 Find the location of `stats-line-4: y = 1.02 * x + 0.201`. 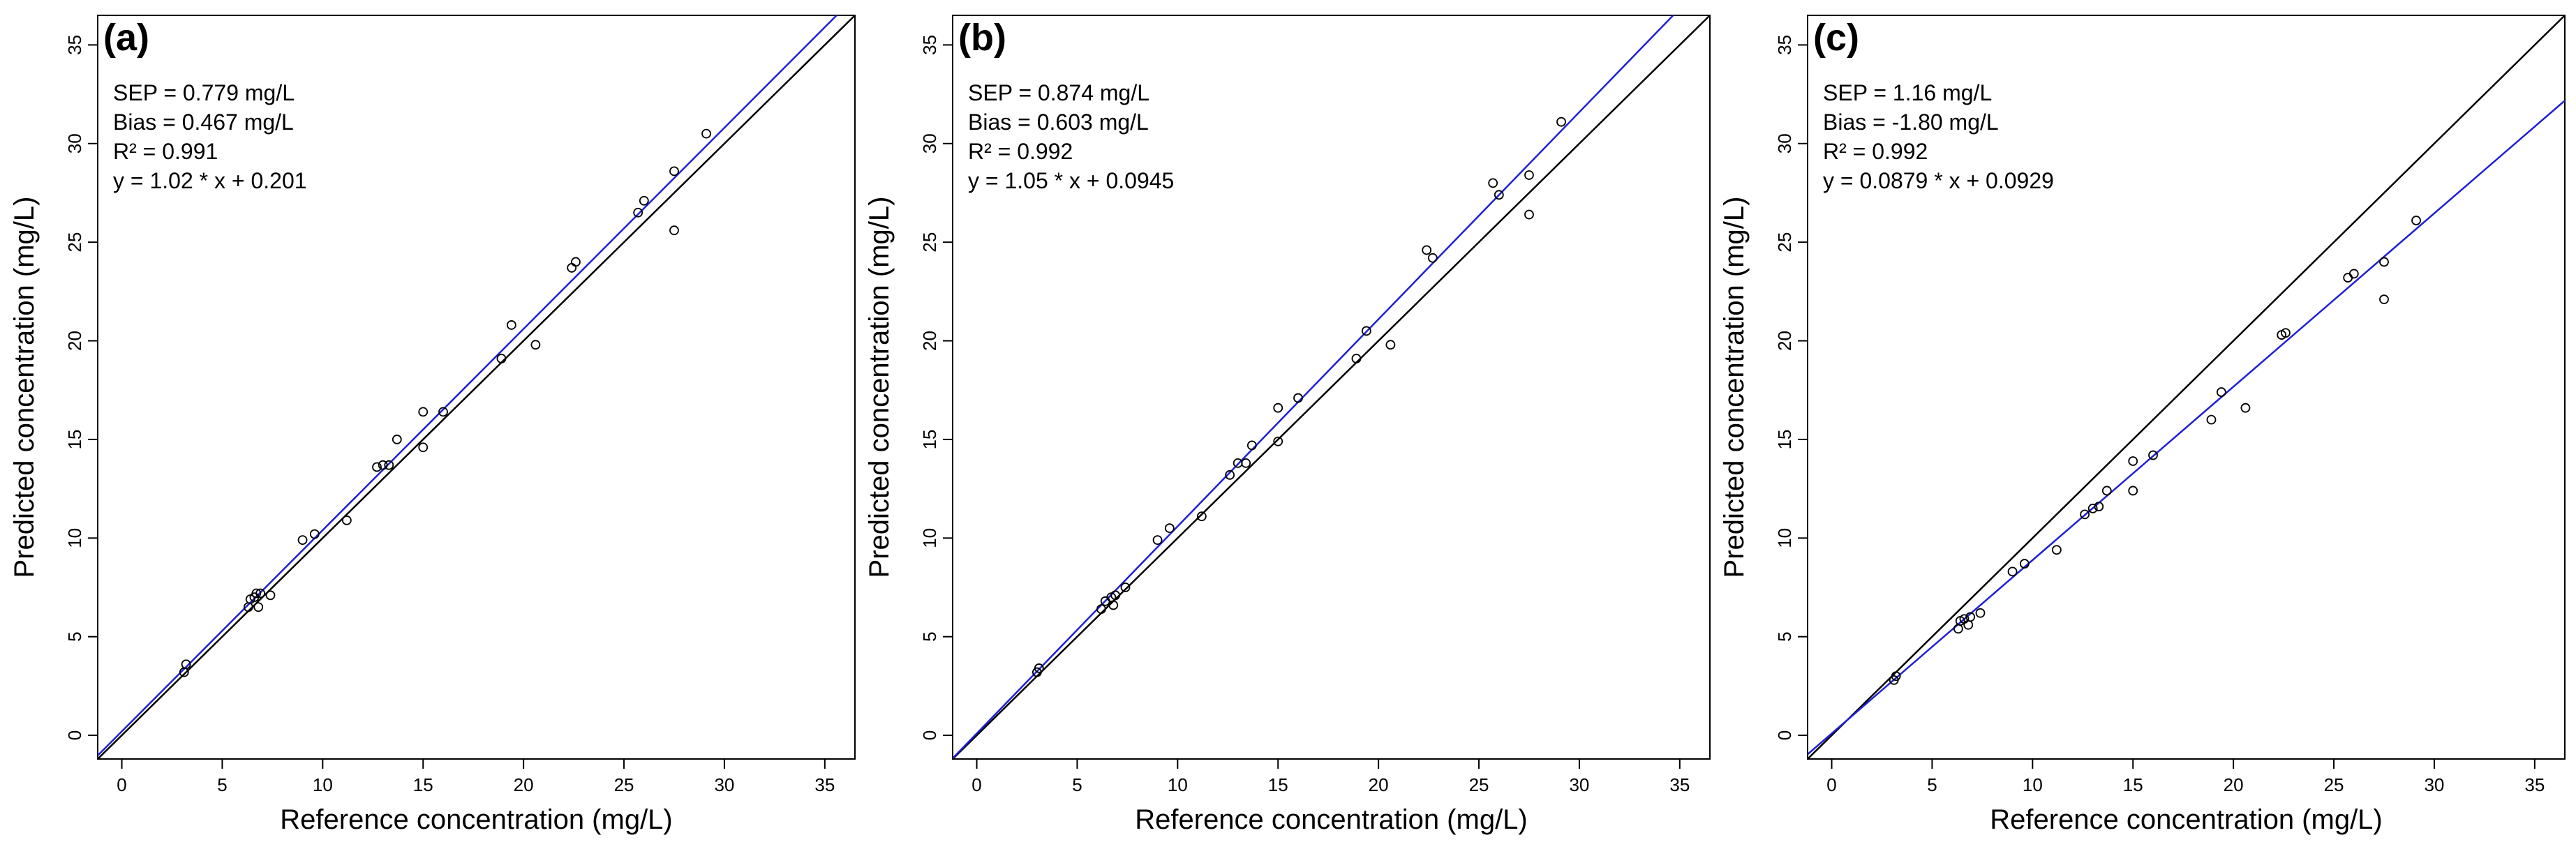

stats-line-4: y = 1.02 * x + 0.201 is located at coordinates (210, 180).